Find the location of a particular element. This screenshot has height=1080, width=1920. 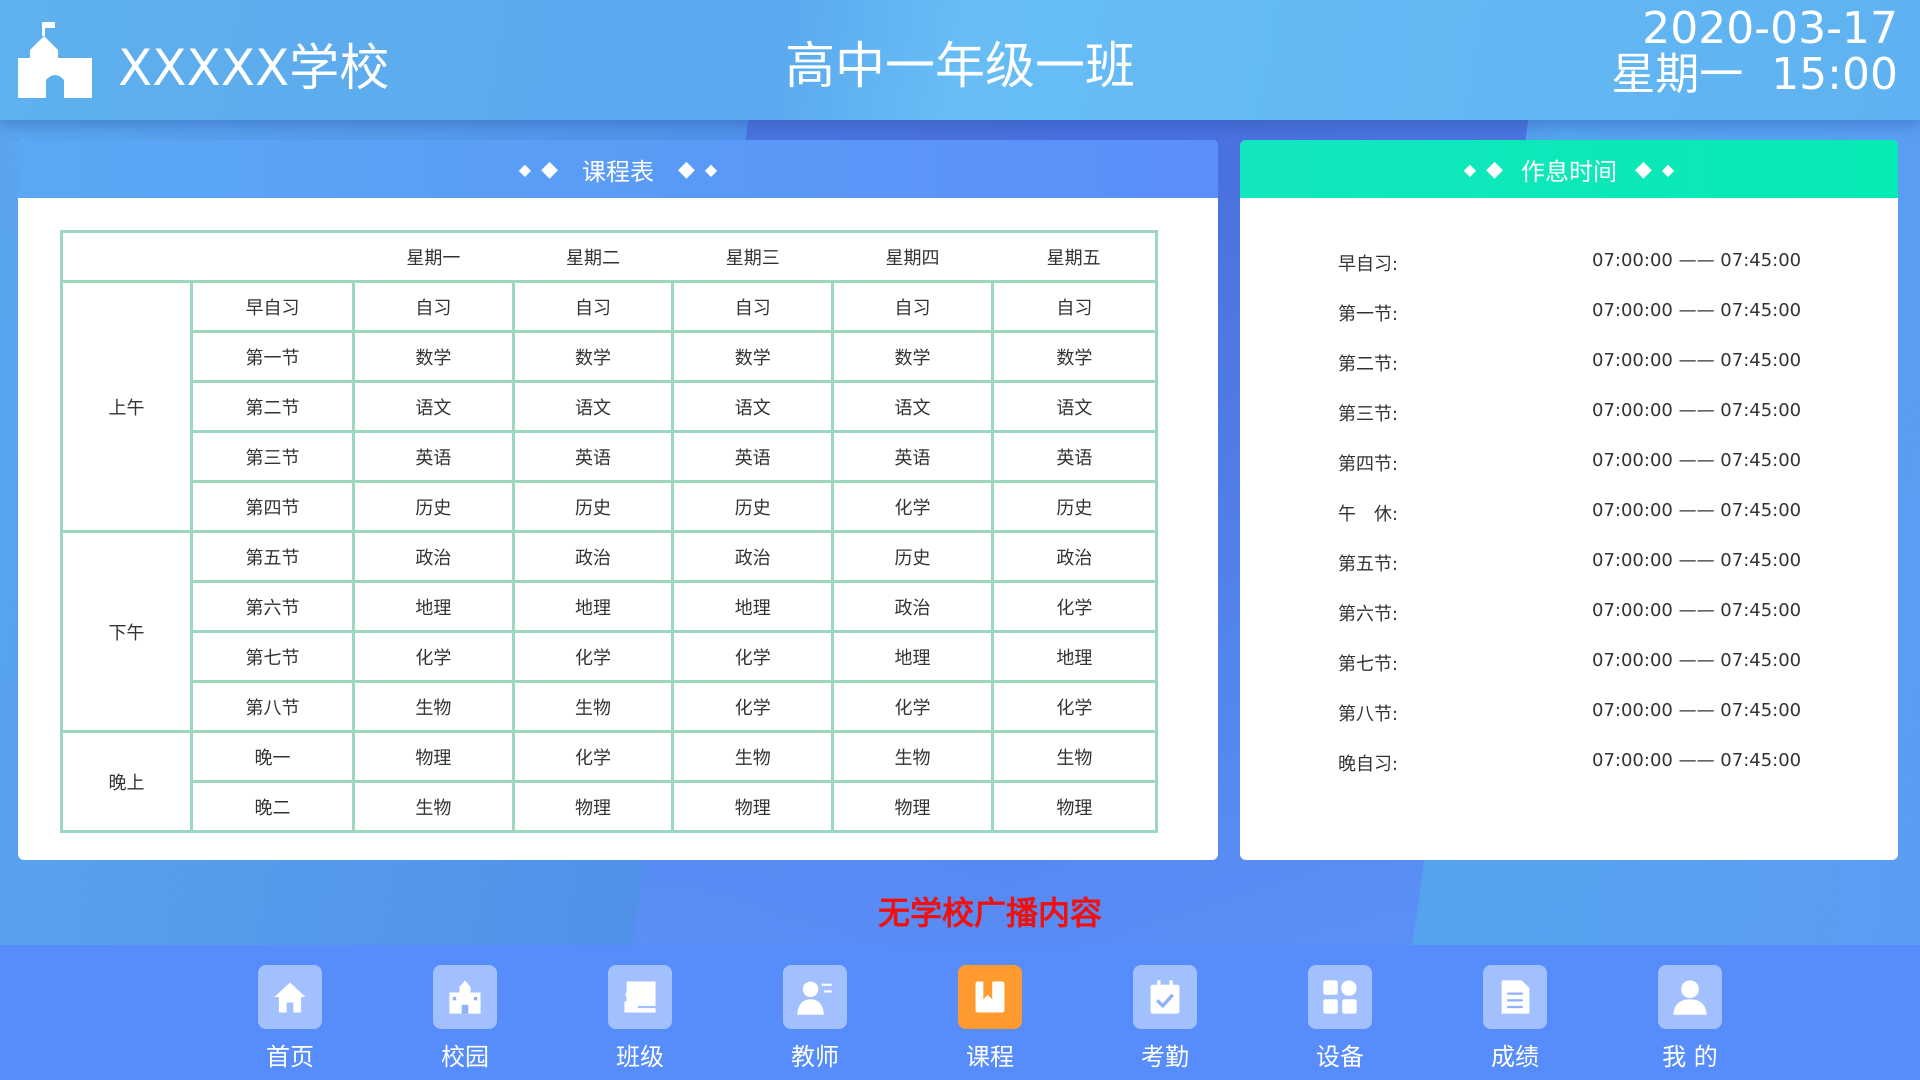

schedule-label: 第八节: is located at coordinates (1368, 714).